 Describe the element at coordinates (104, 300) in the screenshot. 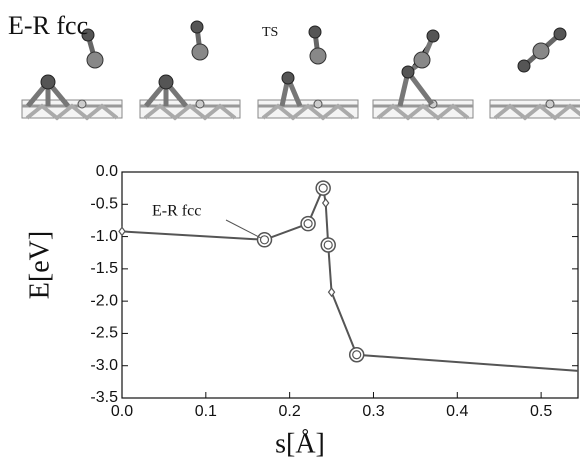

I see `y-tick-label: -2.0` at that location.